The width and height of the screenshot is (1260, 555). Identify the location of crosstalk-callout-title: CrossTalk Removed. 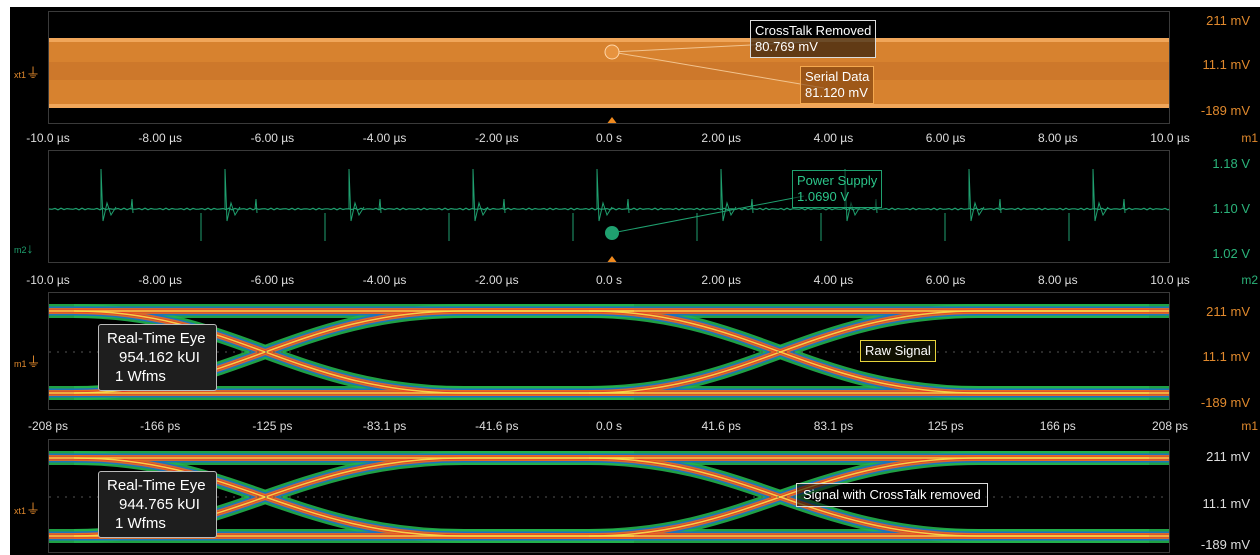
(813, 30).